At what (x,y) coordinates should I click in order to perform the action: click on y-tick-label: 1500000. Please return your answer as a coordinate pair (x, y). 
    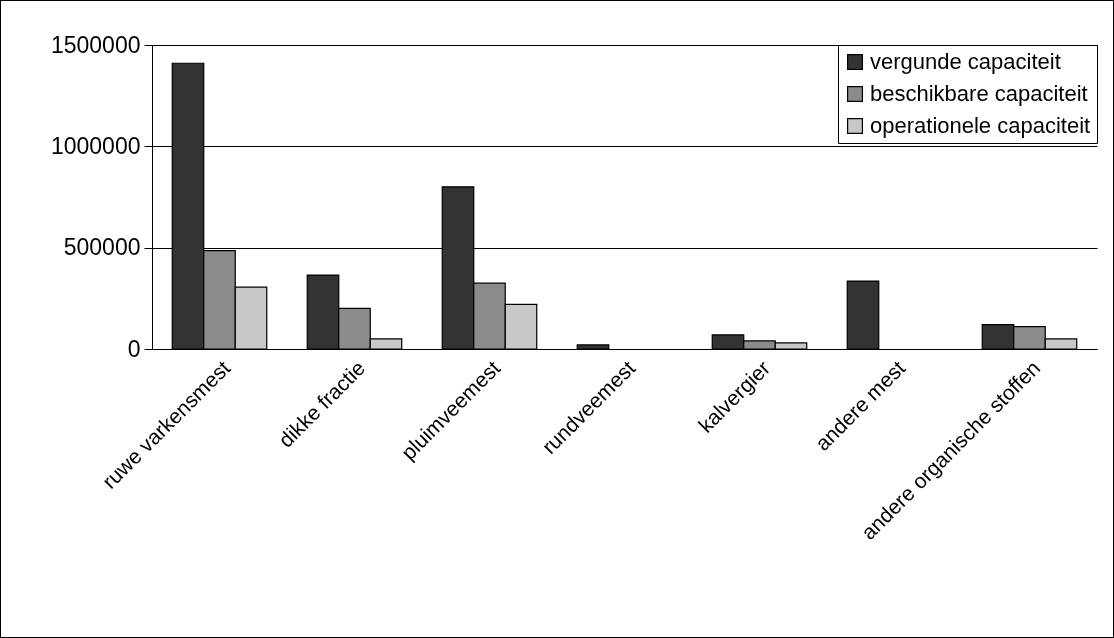
    Looking at the image, I should click on (95, 44).